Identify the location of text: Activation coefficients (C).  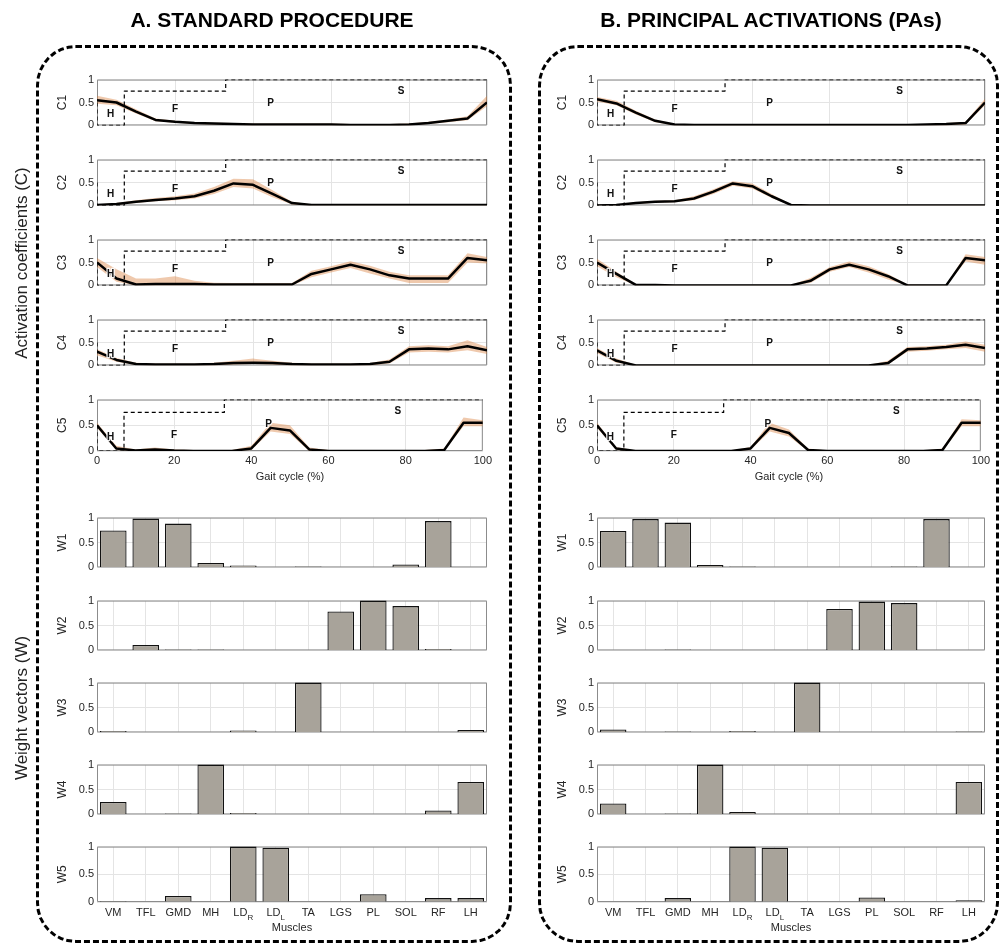
(22, 263).